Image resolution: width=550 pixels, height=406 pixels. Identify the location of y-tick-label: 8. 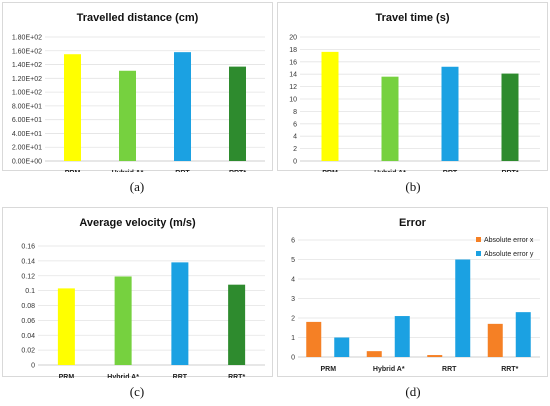
(295, 112).